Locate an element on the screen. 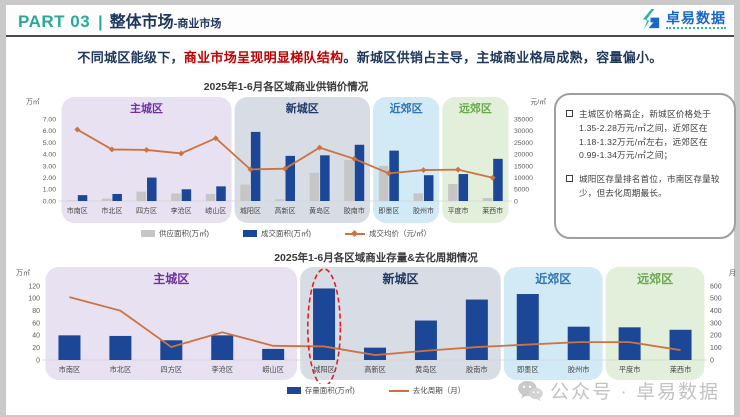 This screenshot has width=740, height=417. x-label-崂山区: 崂山区 is located at coordinates (273, 369).